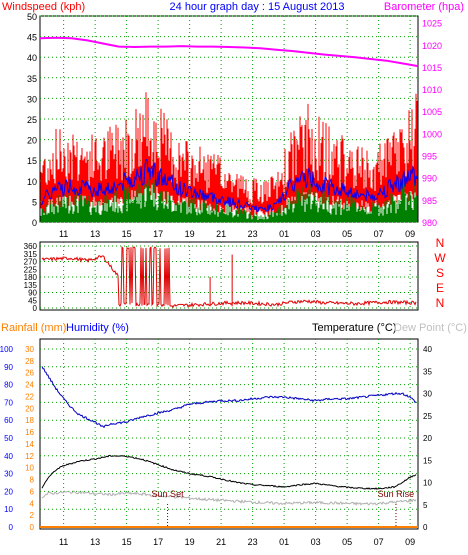 This screenshot has width=468, height=555. What do you see at coordinates (8, 474) in the screenshot?
I see `humidity-tick-label: 30` at bounding box center [8, 474].